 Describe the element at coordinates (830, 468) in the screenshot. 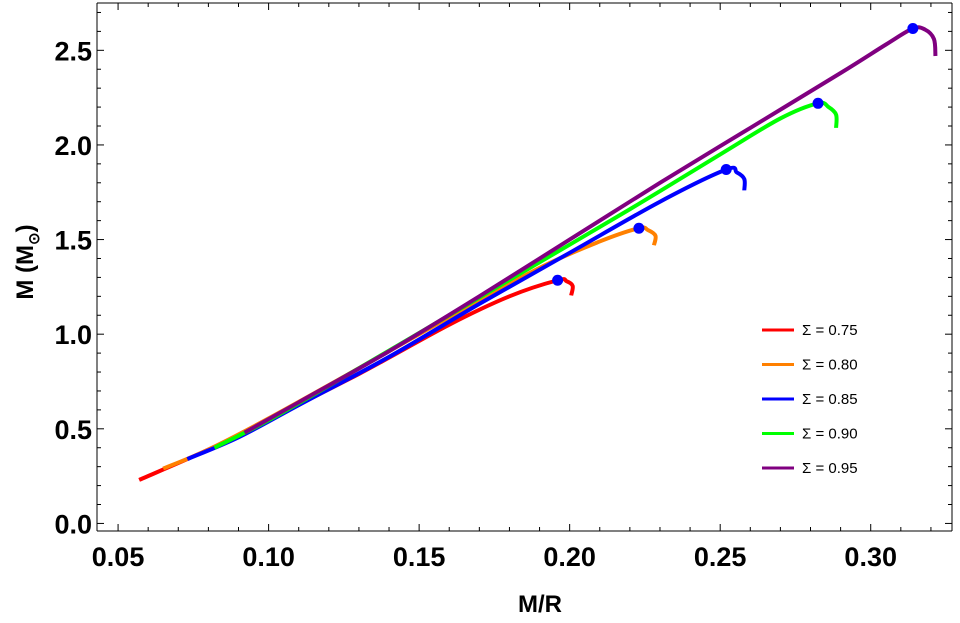

I see `legend-label-5: Σ = 0.95` at that location.